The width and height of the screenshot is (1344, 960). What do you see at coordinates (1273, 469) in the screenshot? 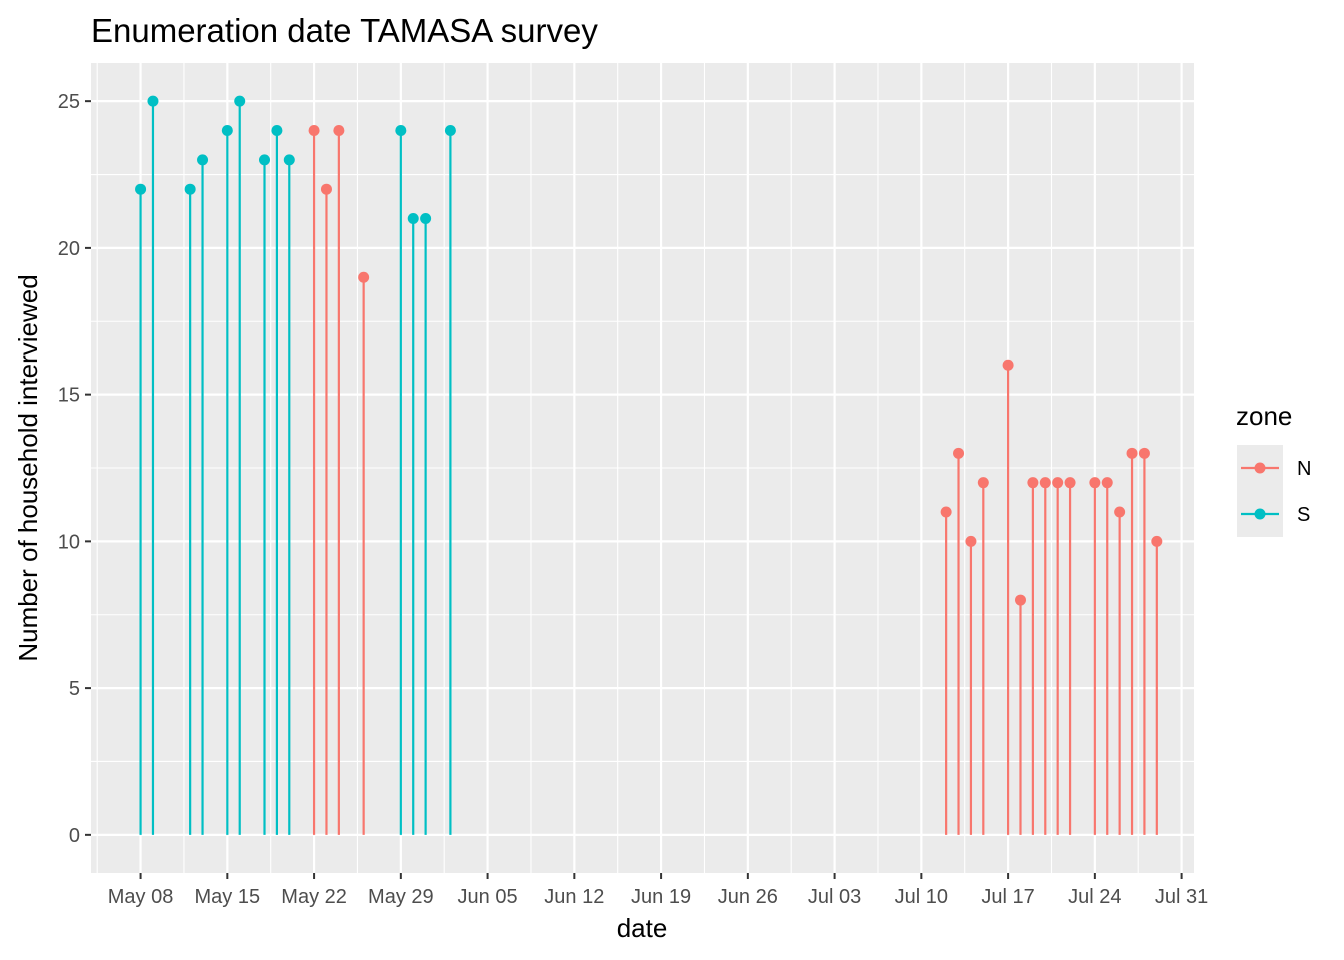
I see `legend: zone N S` at bounding box center [1273, 469].